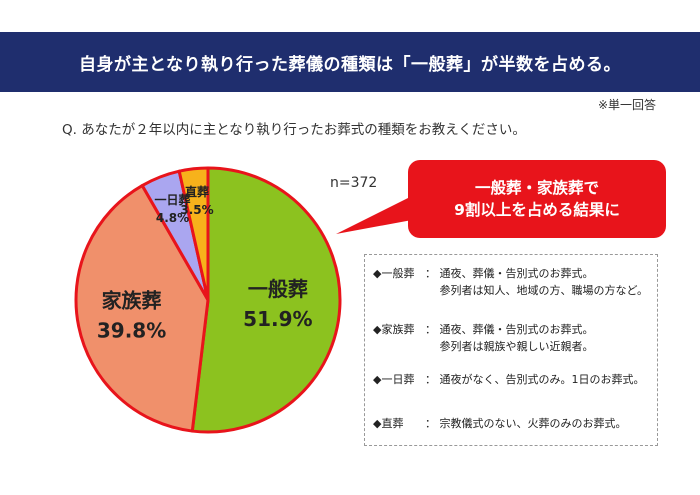 This screenshot has width=700, height=495. Describe the element at coordinates (277, 319) in the screenshot. I see `pie-value-ippan: 51.9%` at that location.